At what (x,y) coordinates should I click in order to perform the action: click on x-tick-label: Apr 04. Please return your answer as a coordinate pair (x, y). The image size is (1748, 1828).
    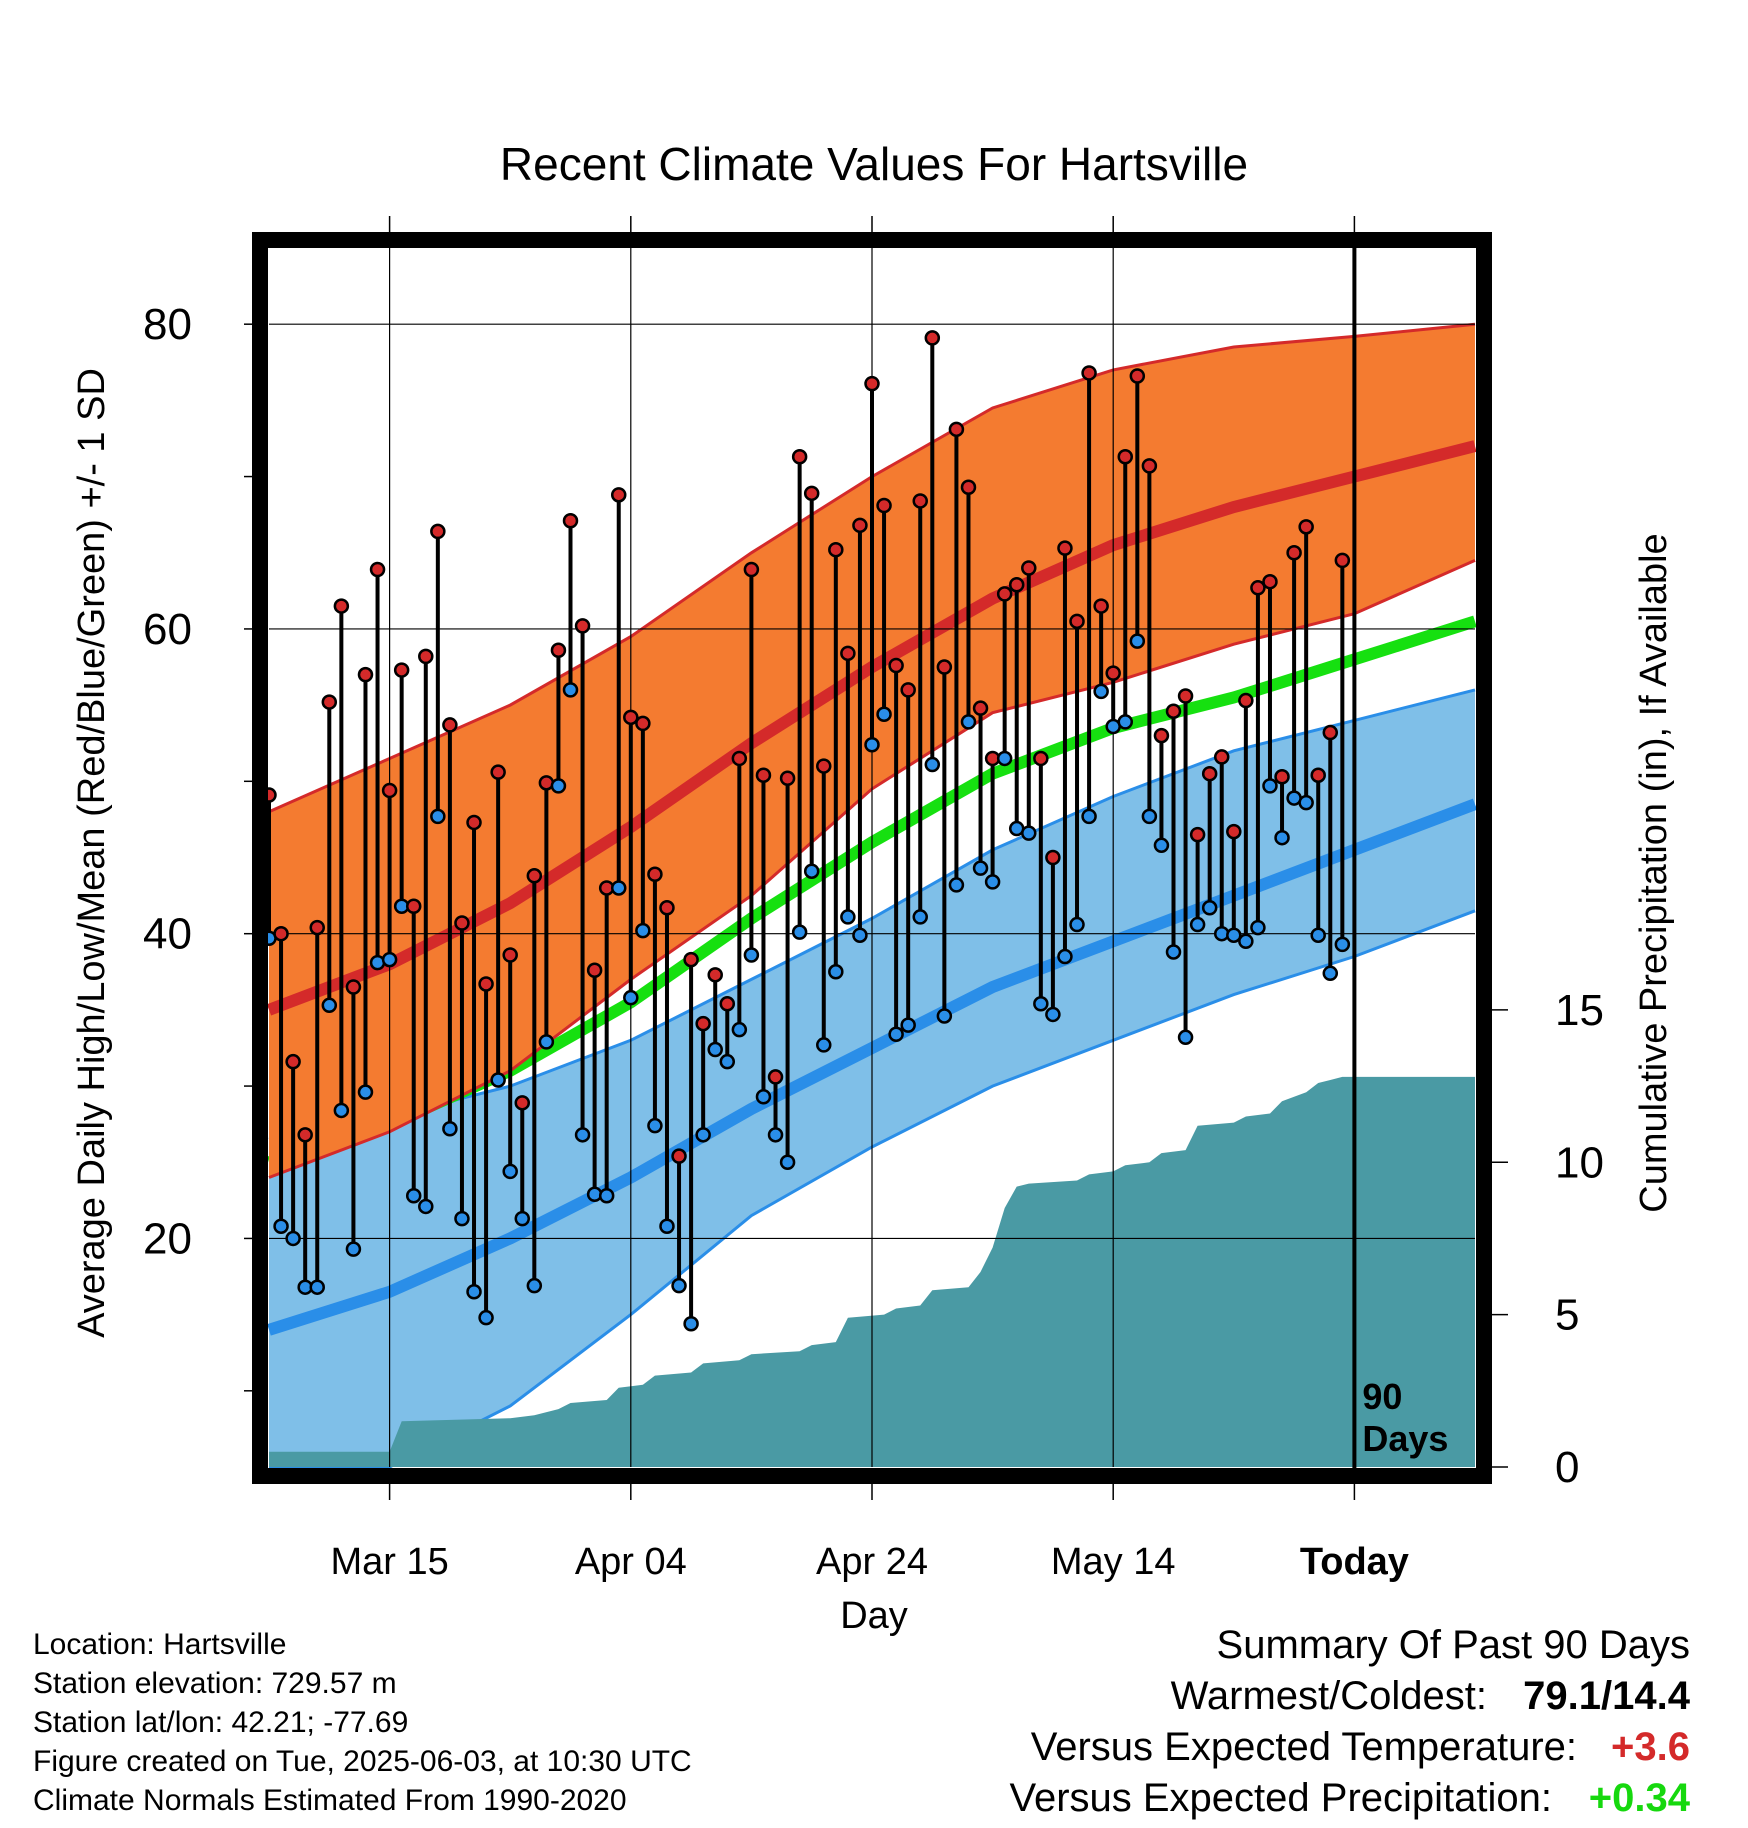
    Looking at the image, I should click on (631, 1562).